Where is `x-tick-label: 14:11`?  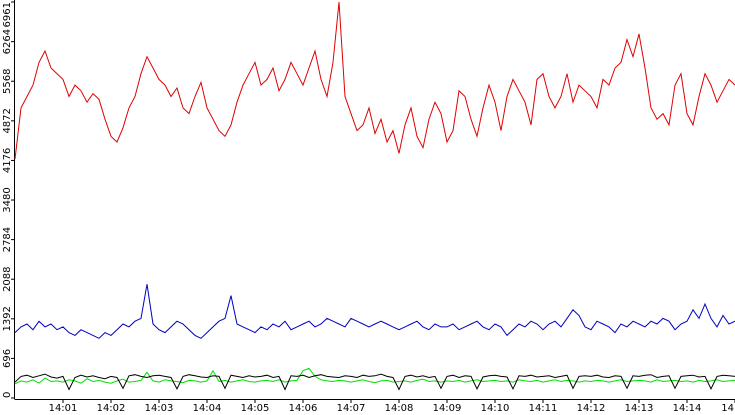
x-tick-label: 14:11 is located at coordinates (543, 408).